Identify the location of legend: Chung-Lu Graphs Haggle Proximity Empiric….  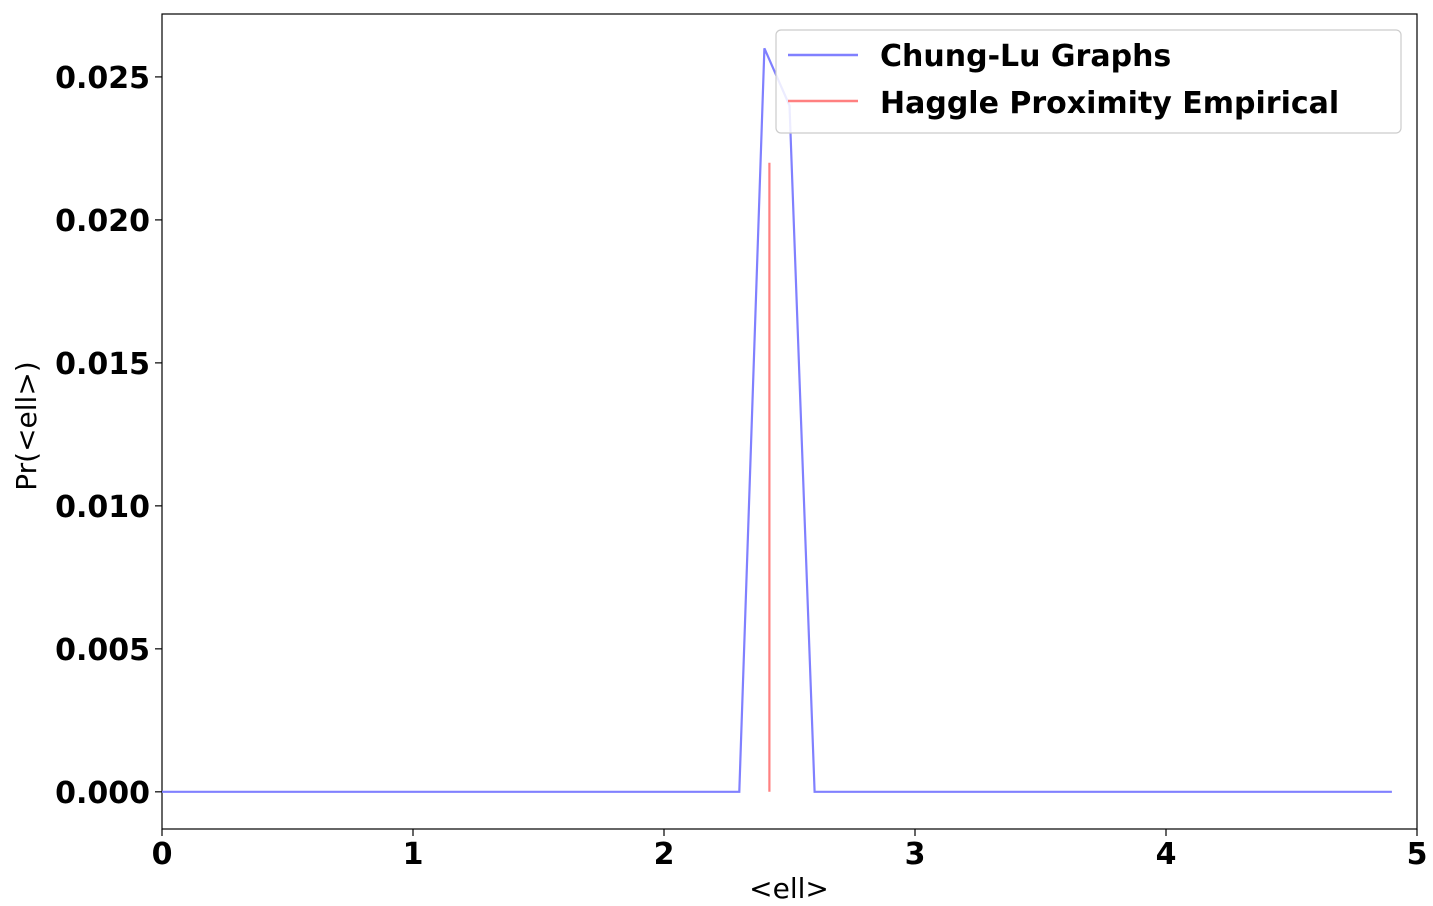
(1088, 81).